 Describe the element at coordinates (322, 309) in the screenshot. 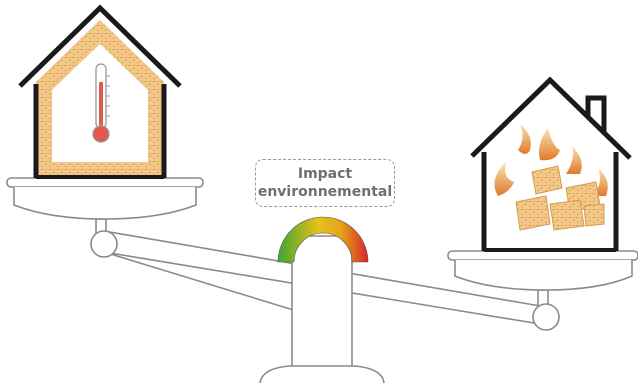

I see `scale-post` at that location.